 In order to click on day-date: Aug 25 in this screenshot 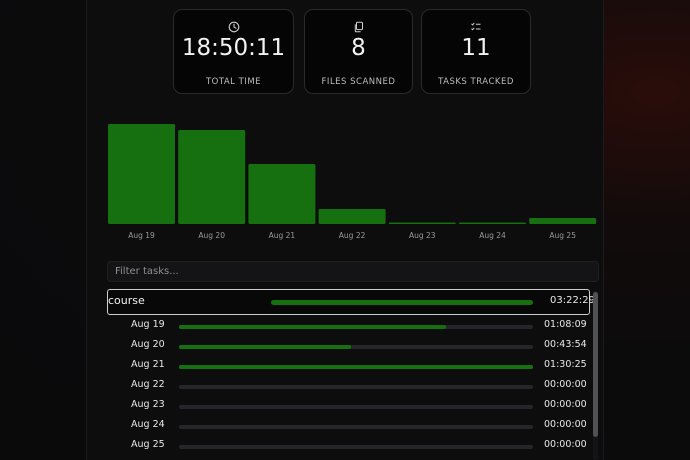, I will do `click(148, 444)`.